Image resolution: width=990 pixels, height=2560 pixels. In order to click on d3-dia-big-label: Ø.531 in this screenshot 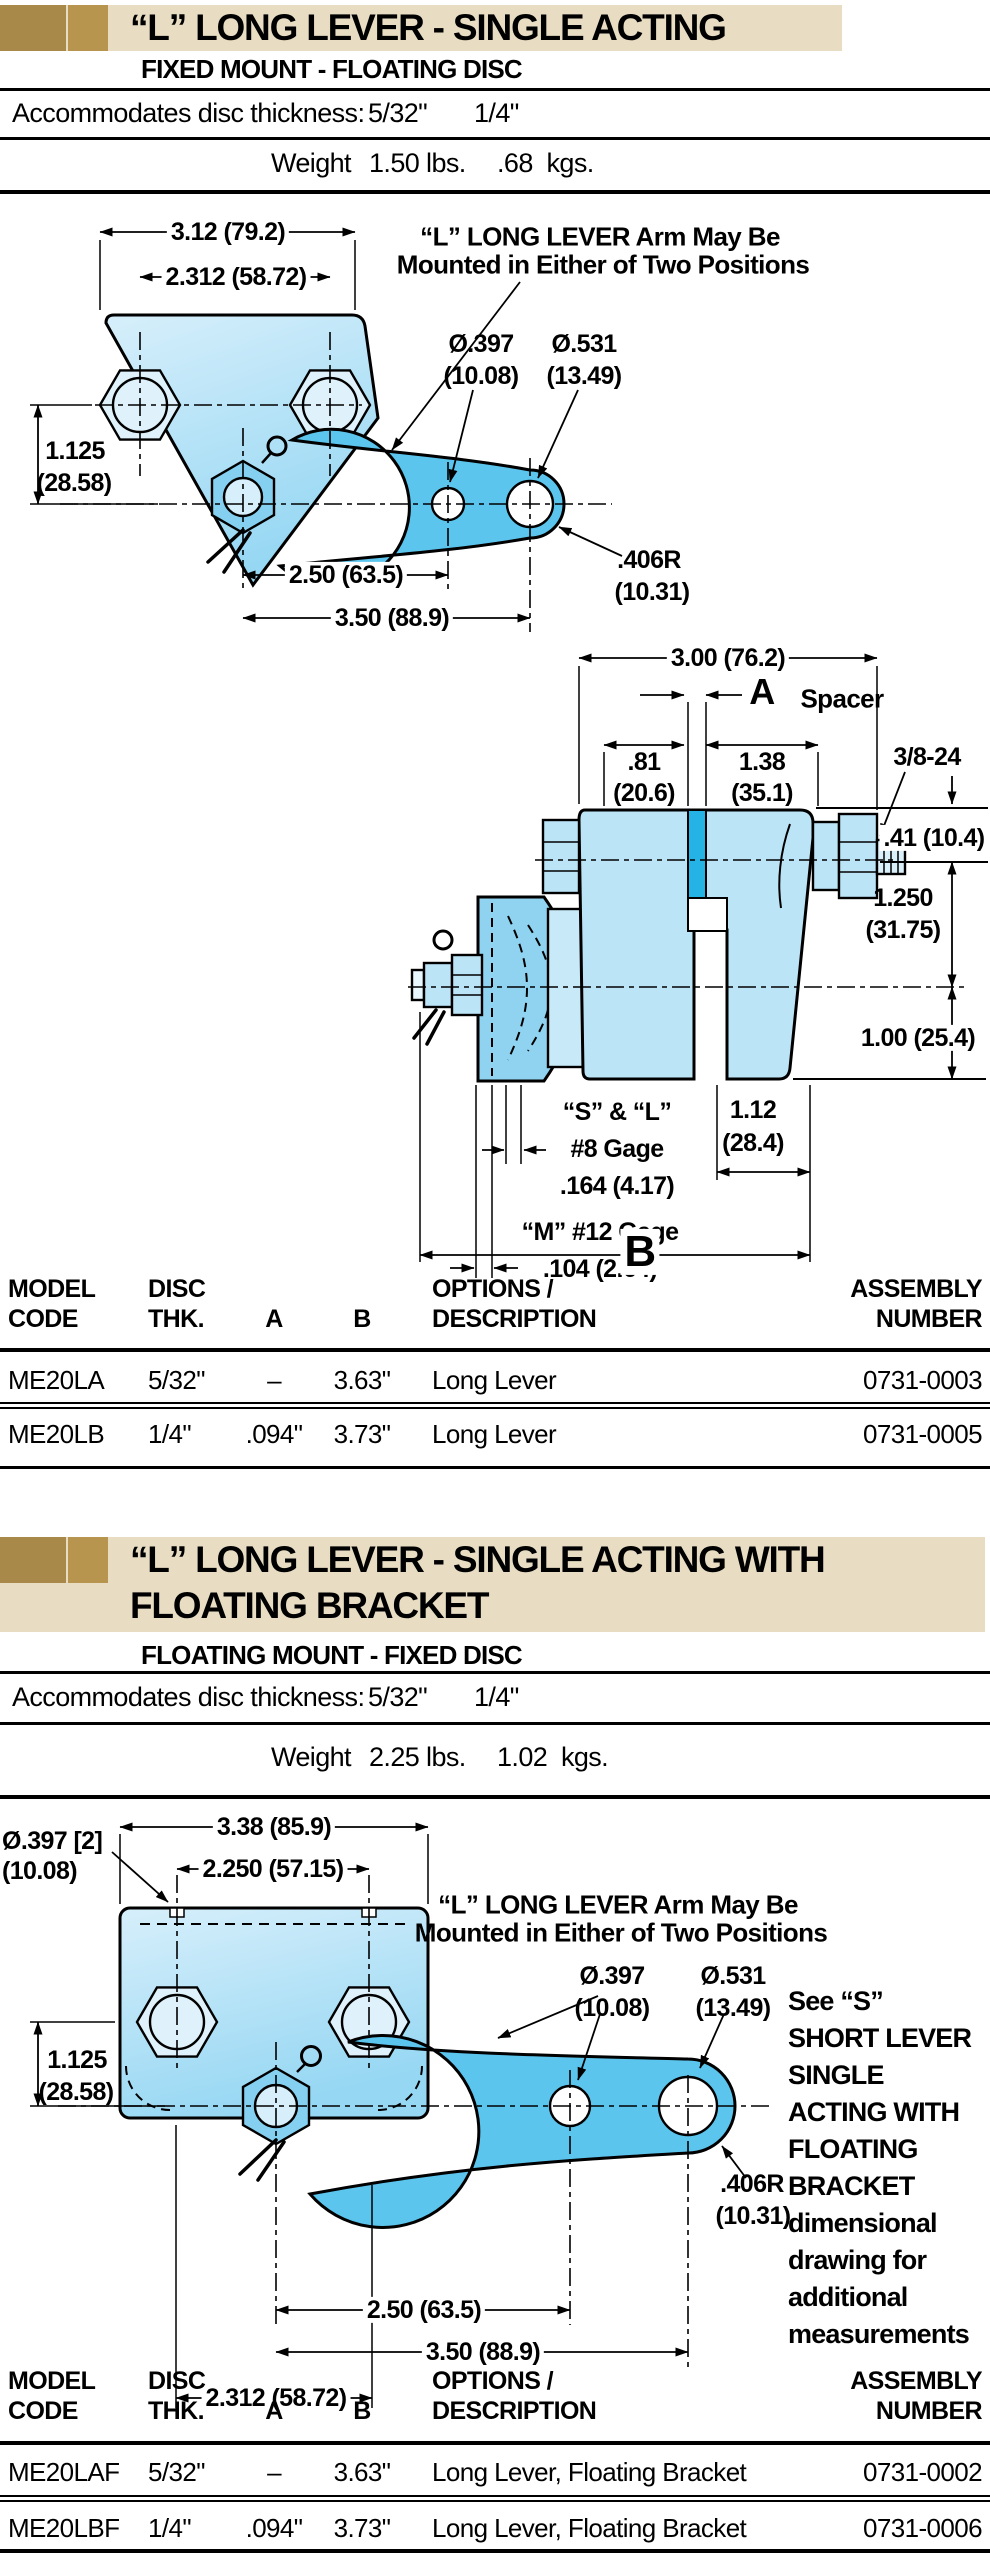, I will do `click(733, 1975)`.